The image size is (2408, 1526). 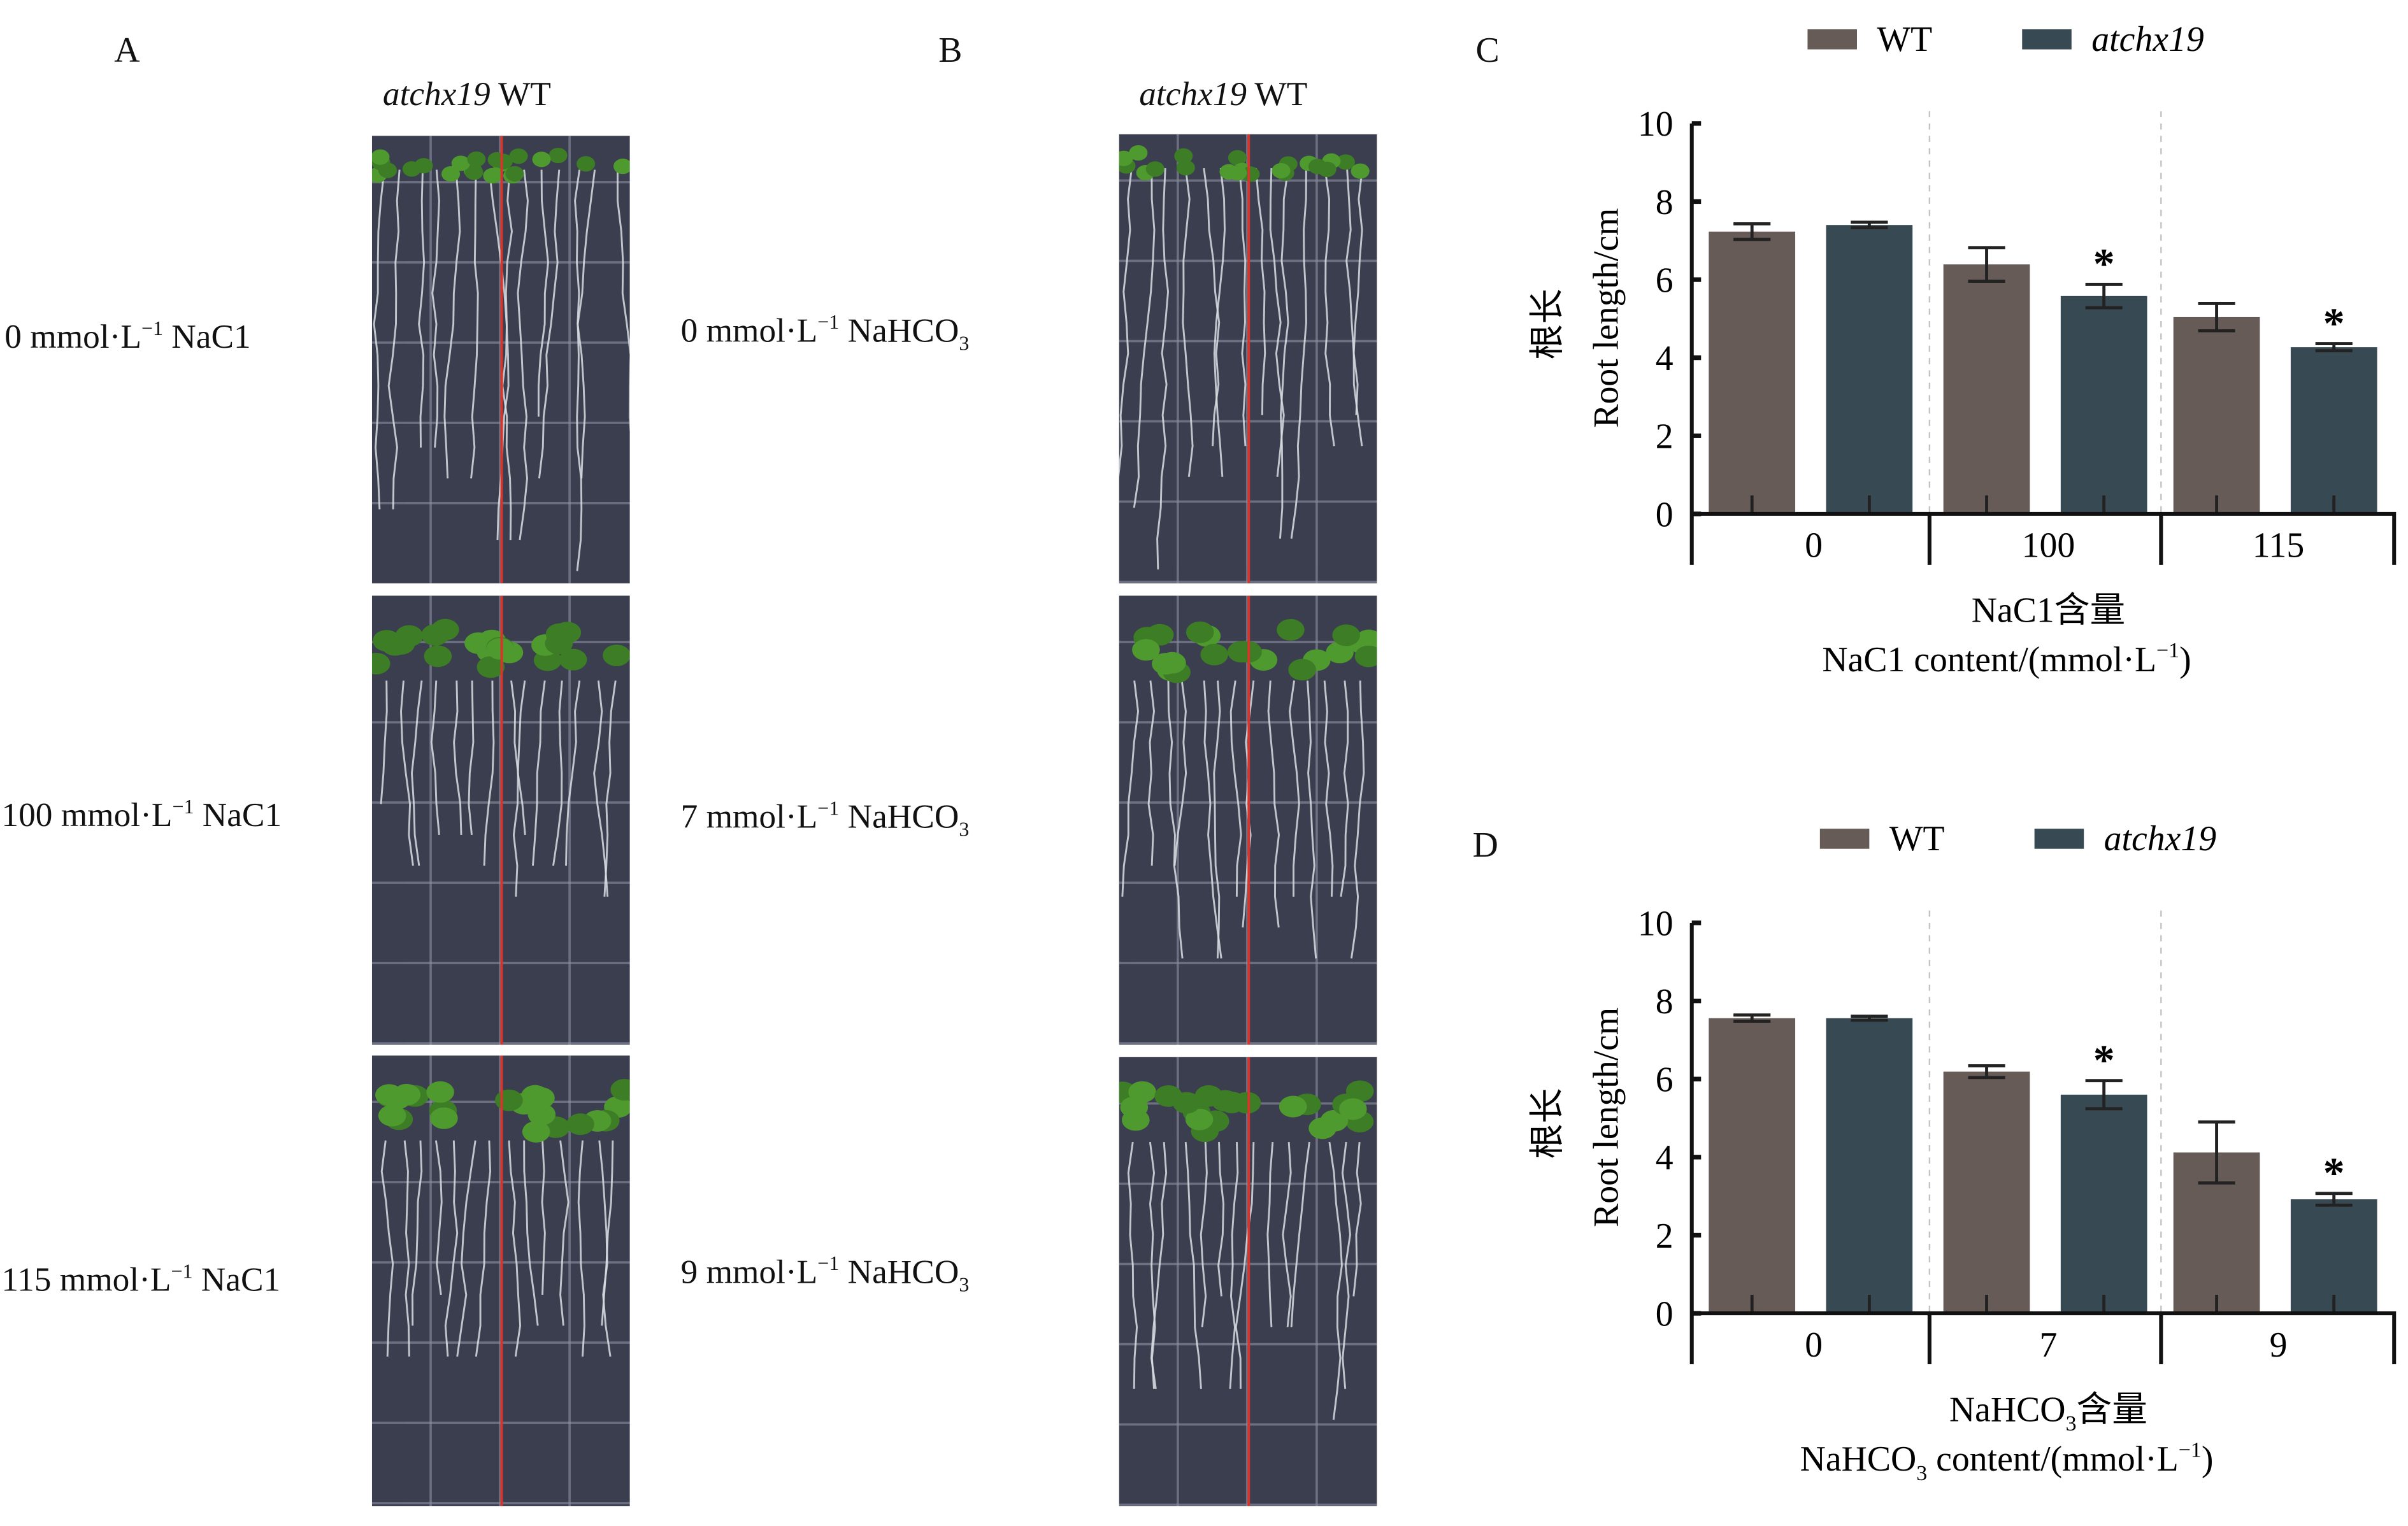 I want to click on x-tick-label: 9, so click(x=2279, y=1345).